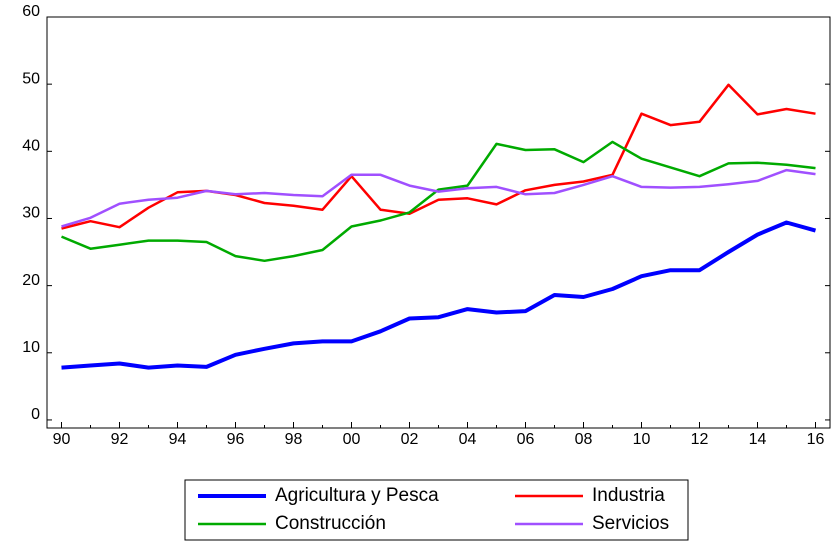  What do you see at coordinates (758, 439) in the screenshot?
I see `x-tick-label: 14` at bounding box center [758, 439].